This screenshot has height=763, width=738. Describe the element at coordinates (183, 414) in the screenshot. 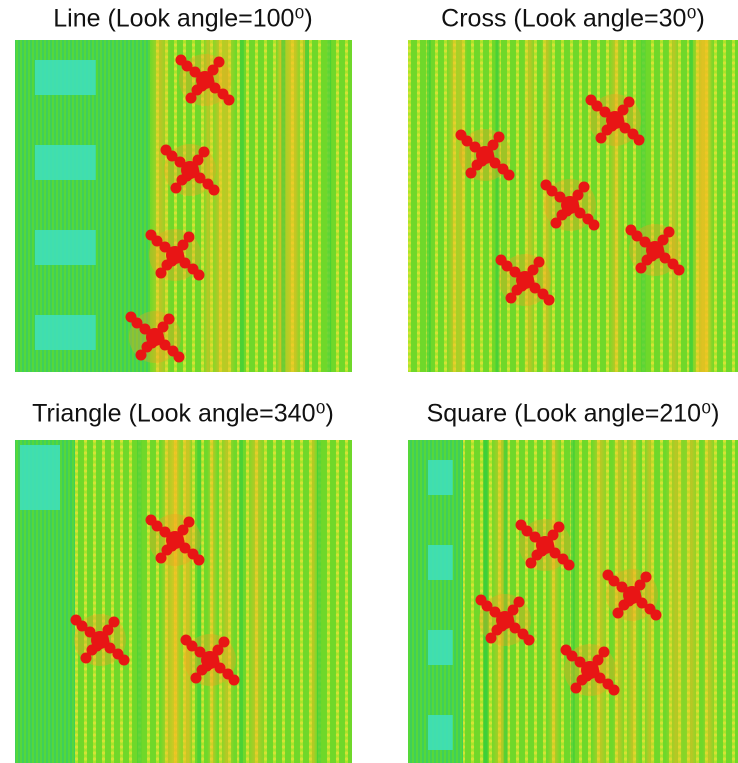

I see `panel-title: Triangle (Look angle=340⁰)` at that location.